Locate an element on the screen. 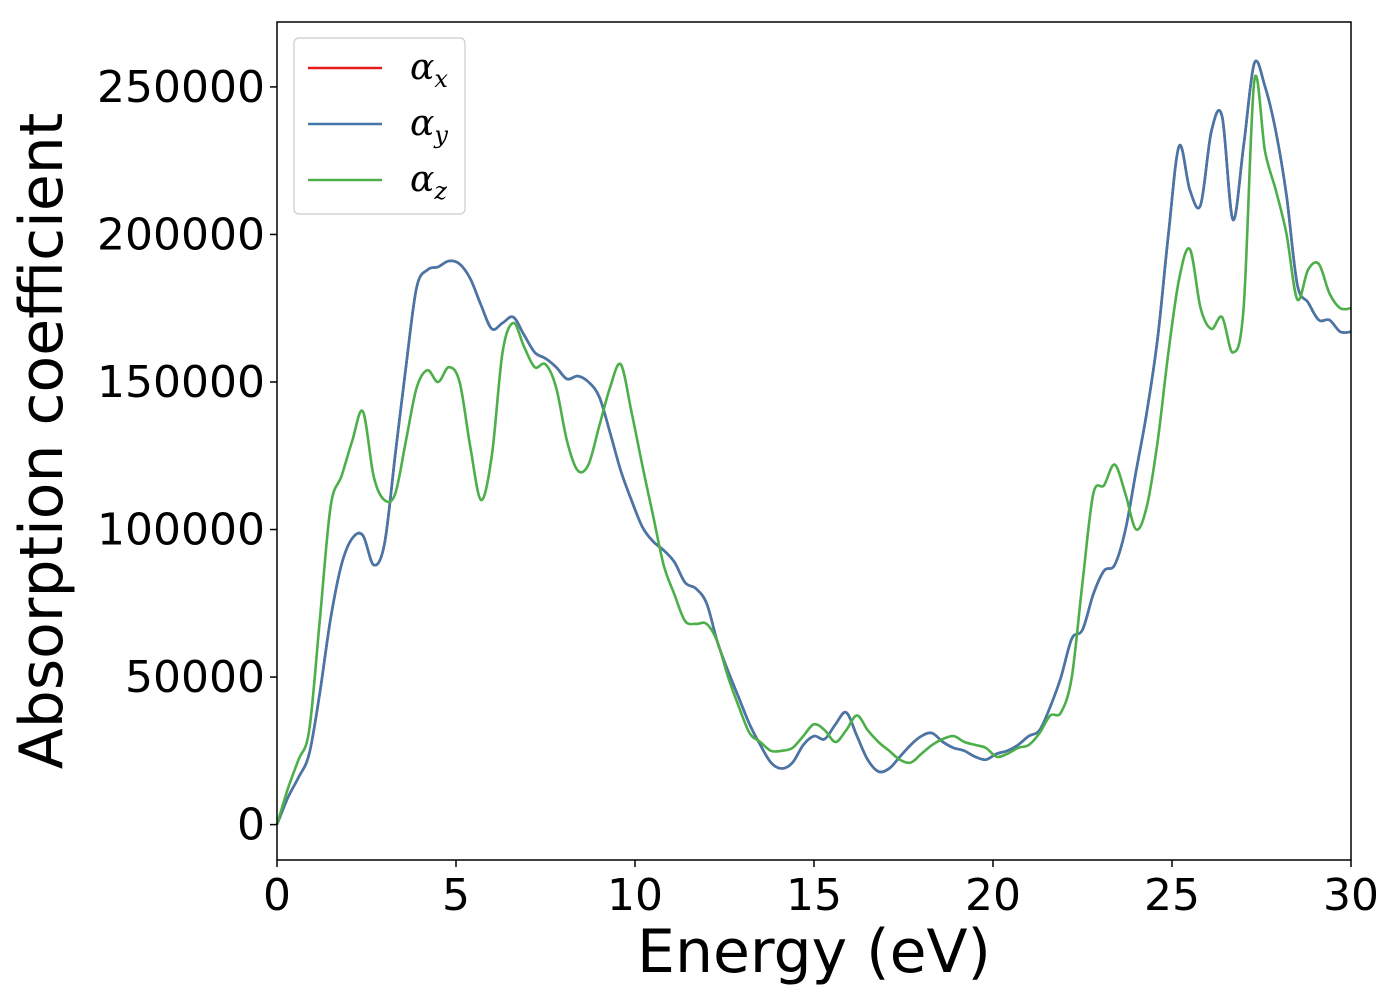 The height and width of the screenshot is (1000, 1400). legend-label: αy is located at coordinates (429, 126).